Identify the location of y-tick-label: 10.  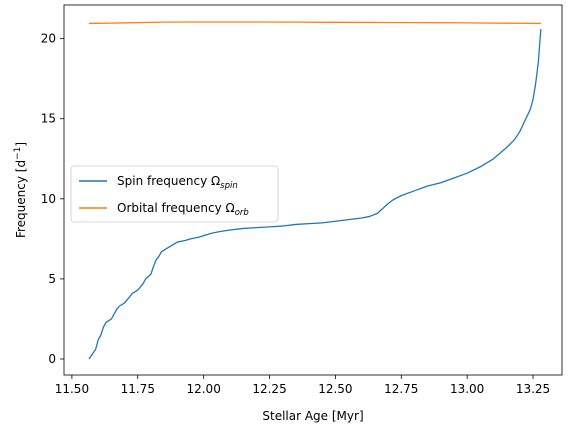
(48, 199).